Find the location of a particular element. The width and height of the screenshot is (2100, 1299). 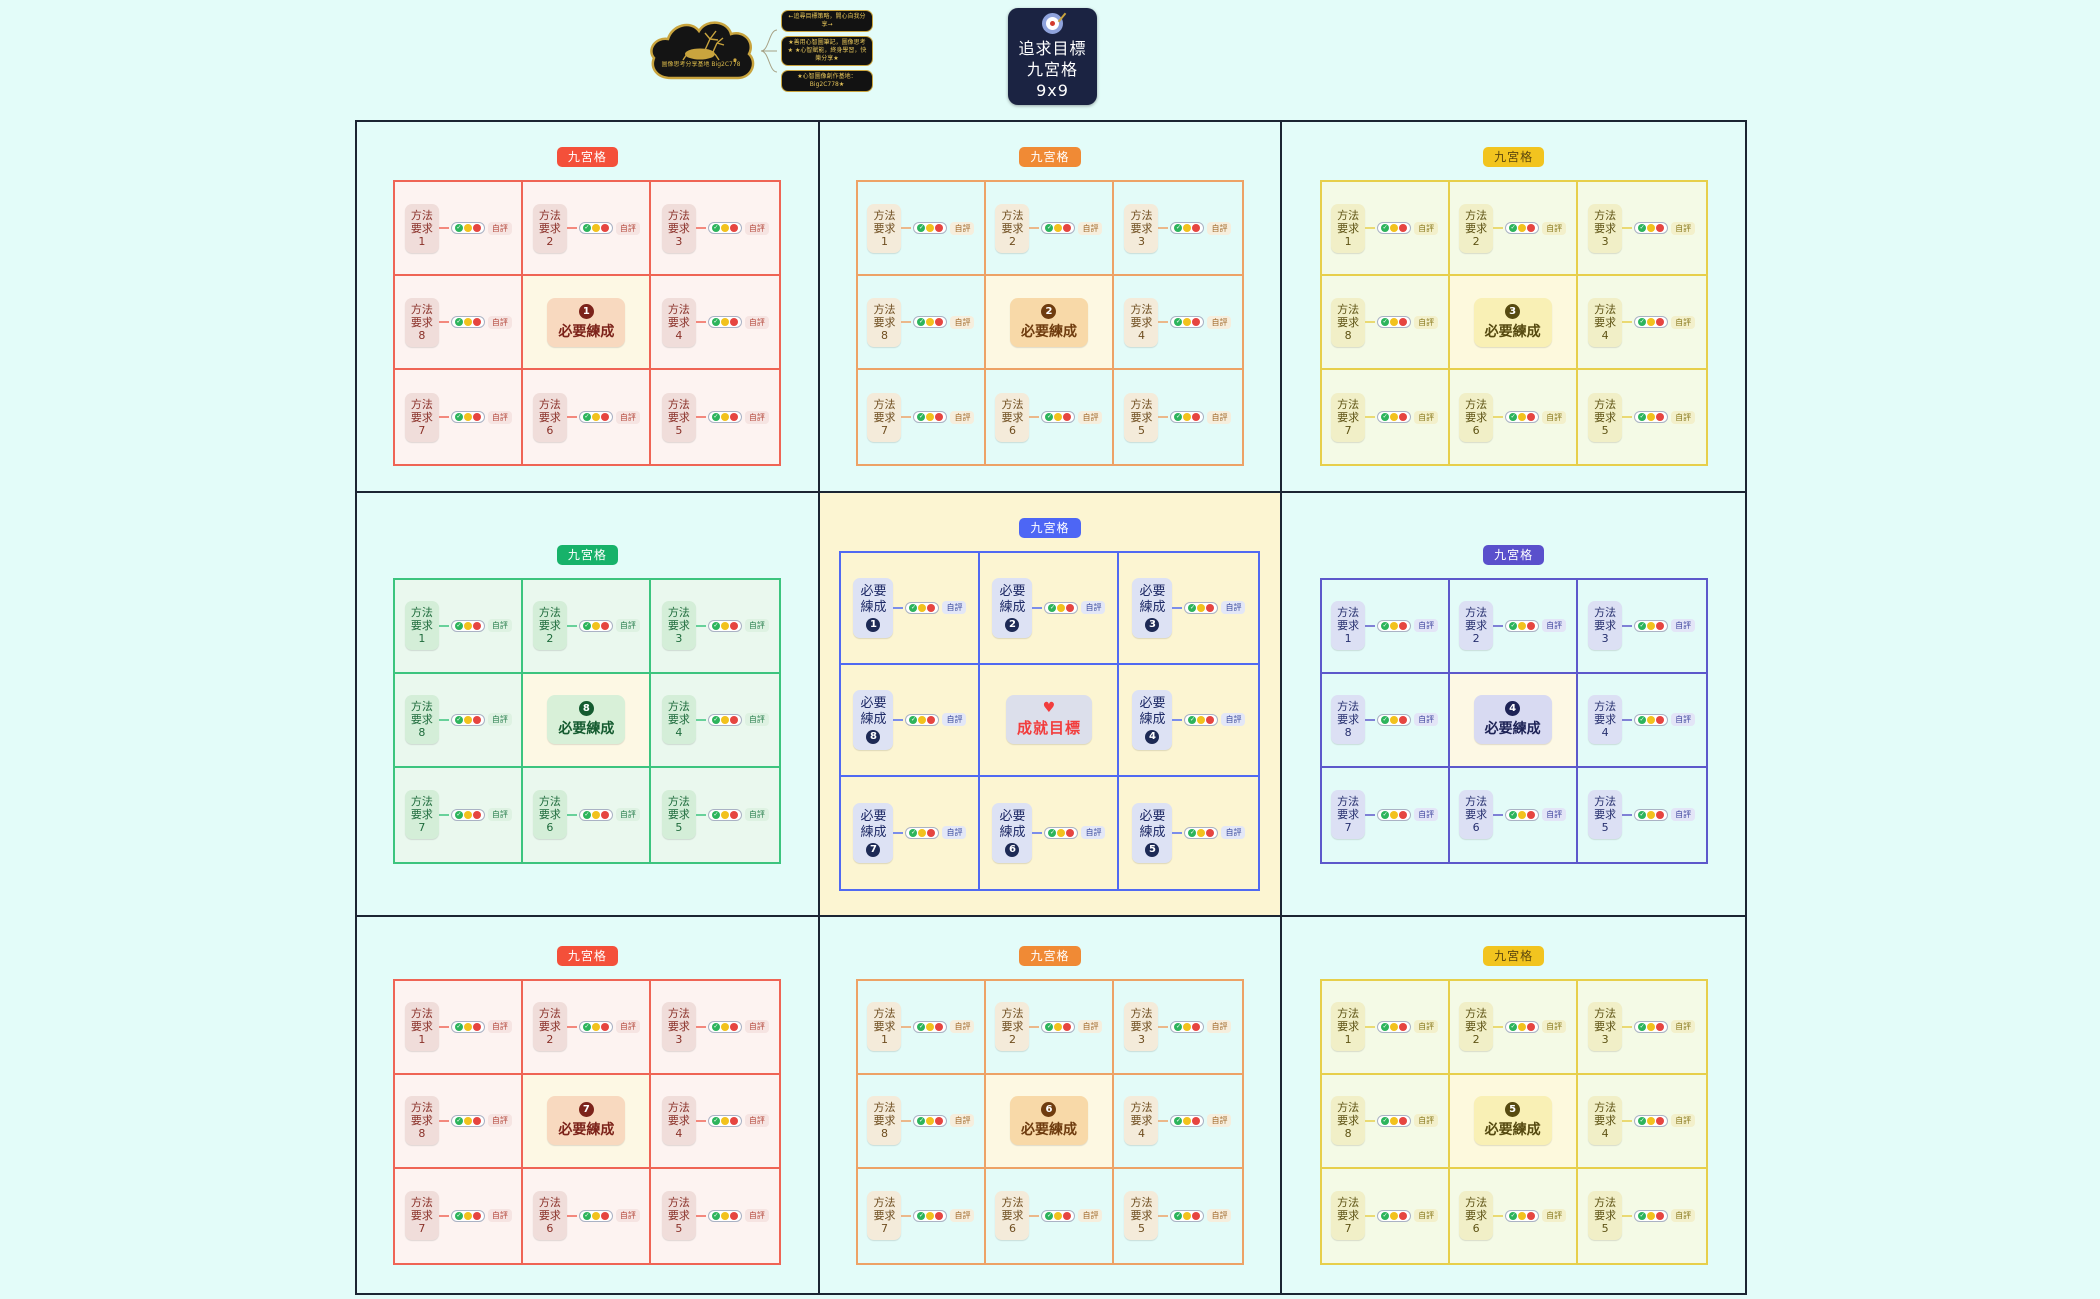

required-node-8: 必要 練成 8 is located at coordinates (873, 719).